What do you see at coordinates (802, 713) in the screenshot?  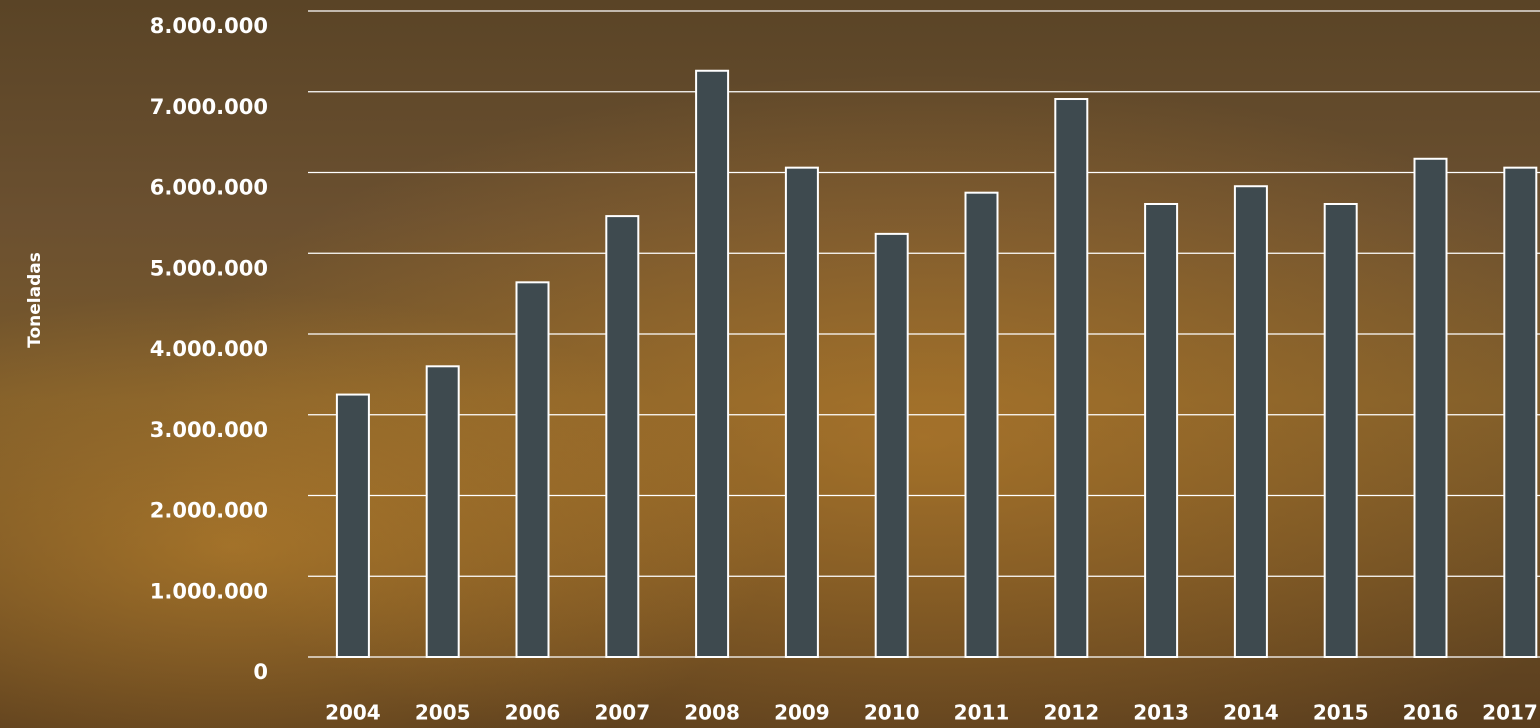 I see `x-tick-label: 2009` at bounding box center [802, 713].